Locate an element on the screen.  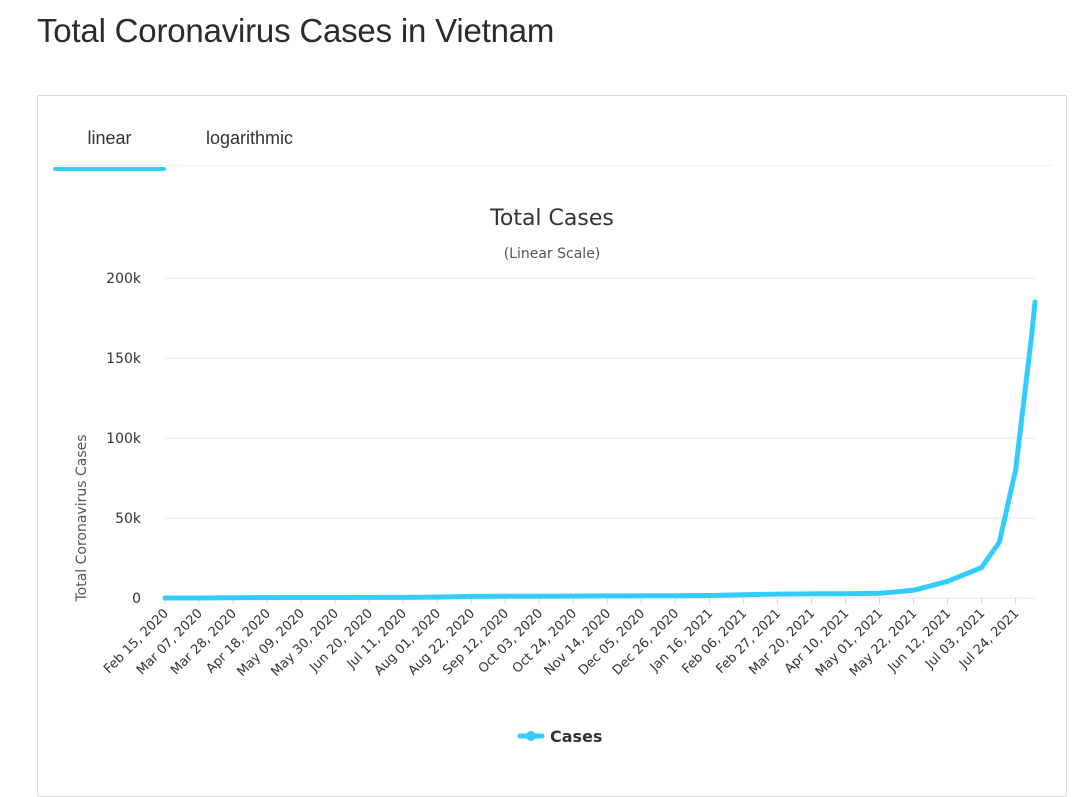
legend: Cases is located at coordinates (559, 736).